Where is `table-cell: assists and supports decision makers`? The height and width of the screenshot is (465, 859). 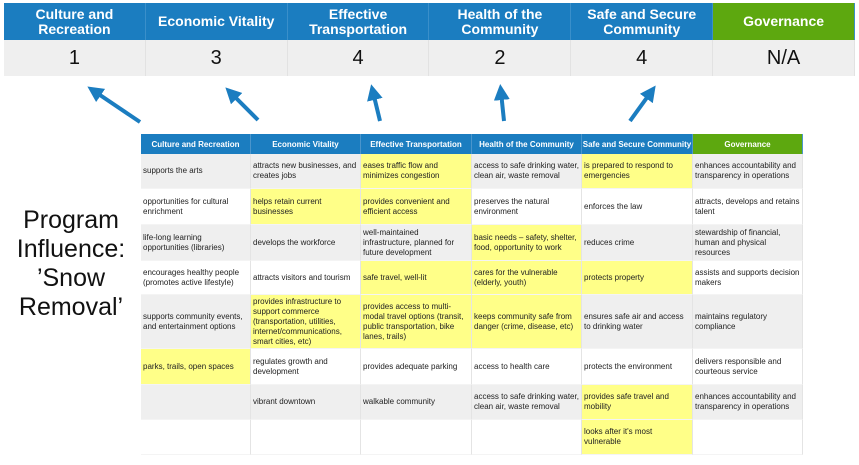 table-cell: assists and supports decision makers is located at coordinates (748, 278).